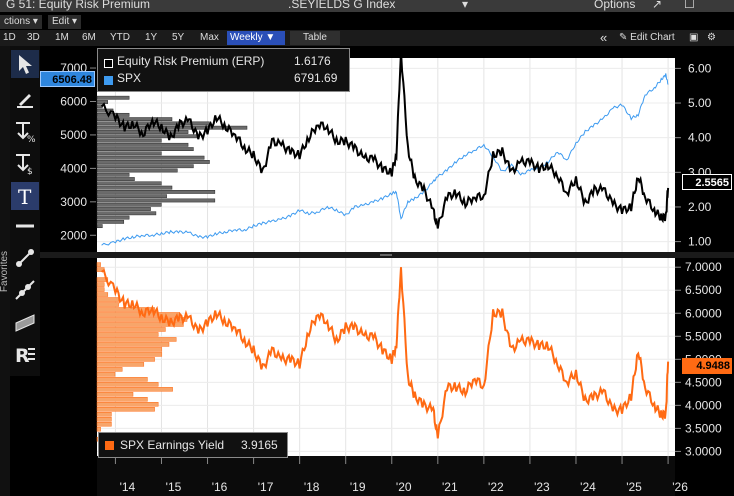 This screenshot has height=496, width=734. I want to click on x-tick-label: '16, so click(220, 487).